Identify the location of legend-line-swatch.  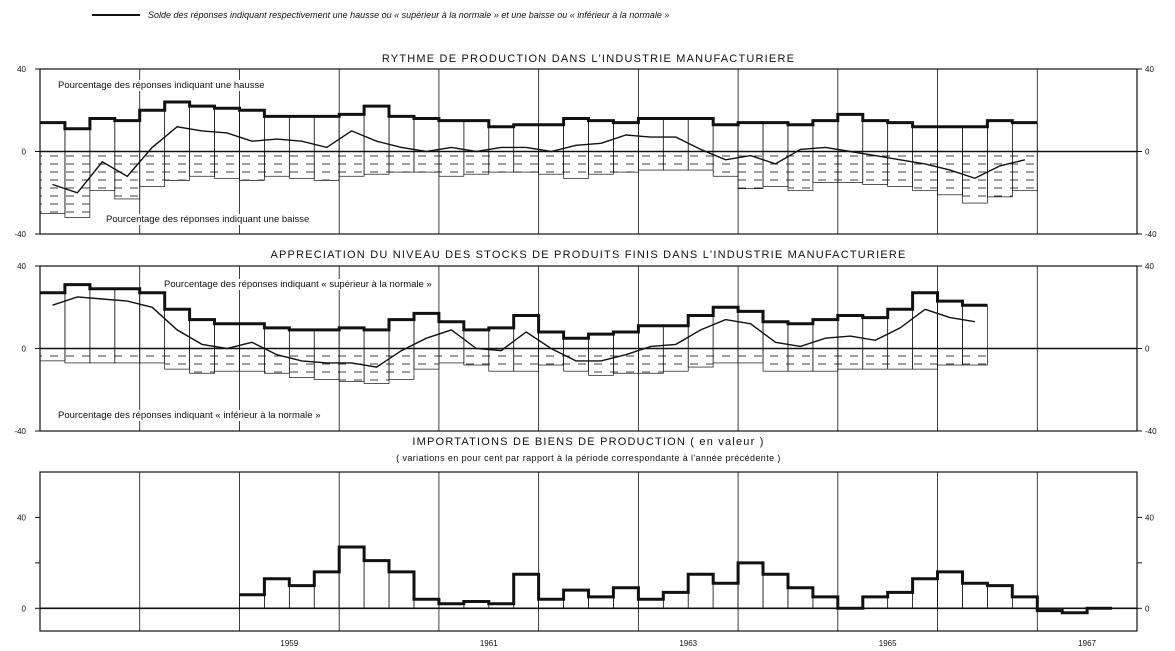
(116, 15).